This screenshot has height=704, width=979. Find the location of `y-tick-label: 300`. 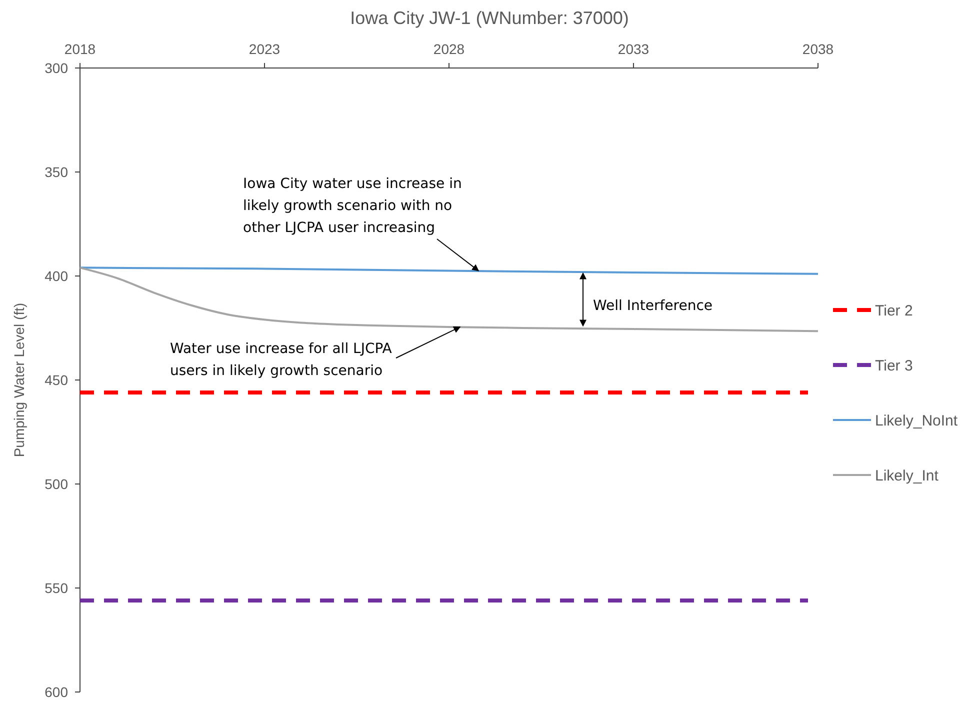

y-tick-label: 300 is located at coordinates (56, 68).